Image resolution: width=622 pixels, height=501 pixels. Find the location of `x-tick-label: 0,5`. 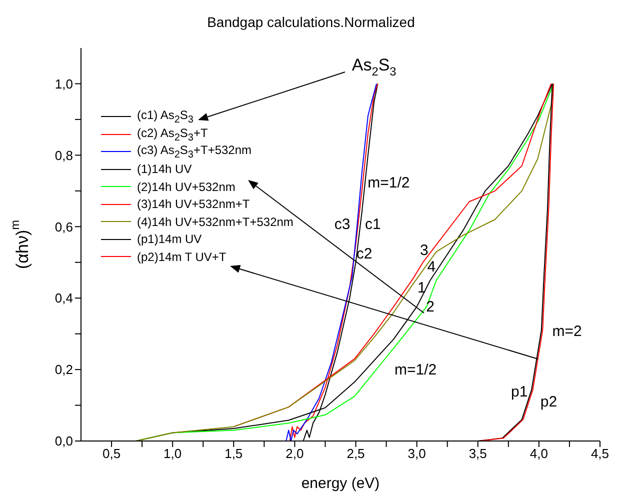

x-tick-label: 0,5 is located at coordinates (111, 454).